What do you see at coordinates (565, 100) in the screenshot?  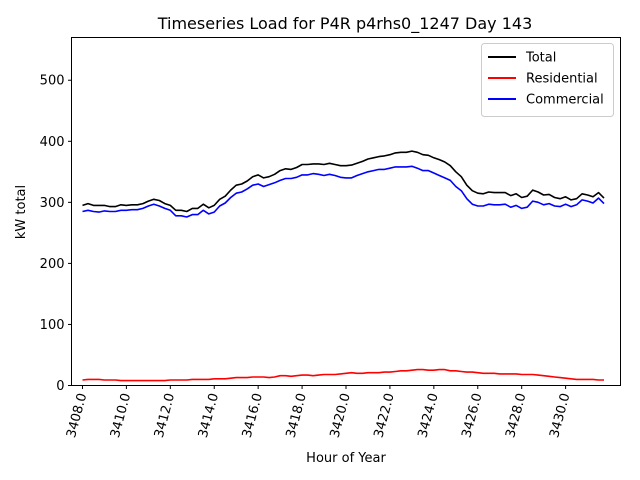 I see `legend-label-commercial: Commercial` at bounding box center [565, 100].